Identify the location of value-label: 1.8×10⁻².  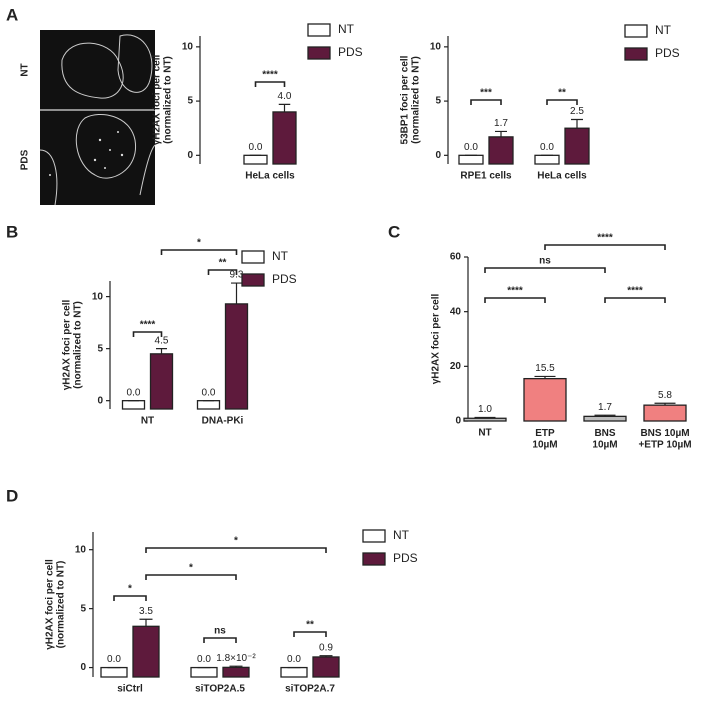
(236, 658).